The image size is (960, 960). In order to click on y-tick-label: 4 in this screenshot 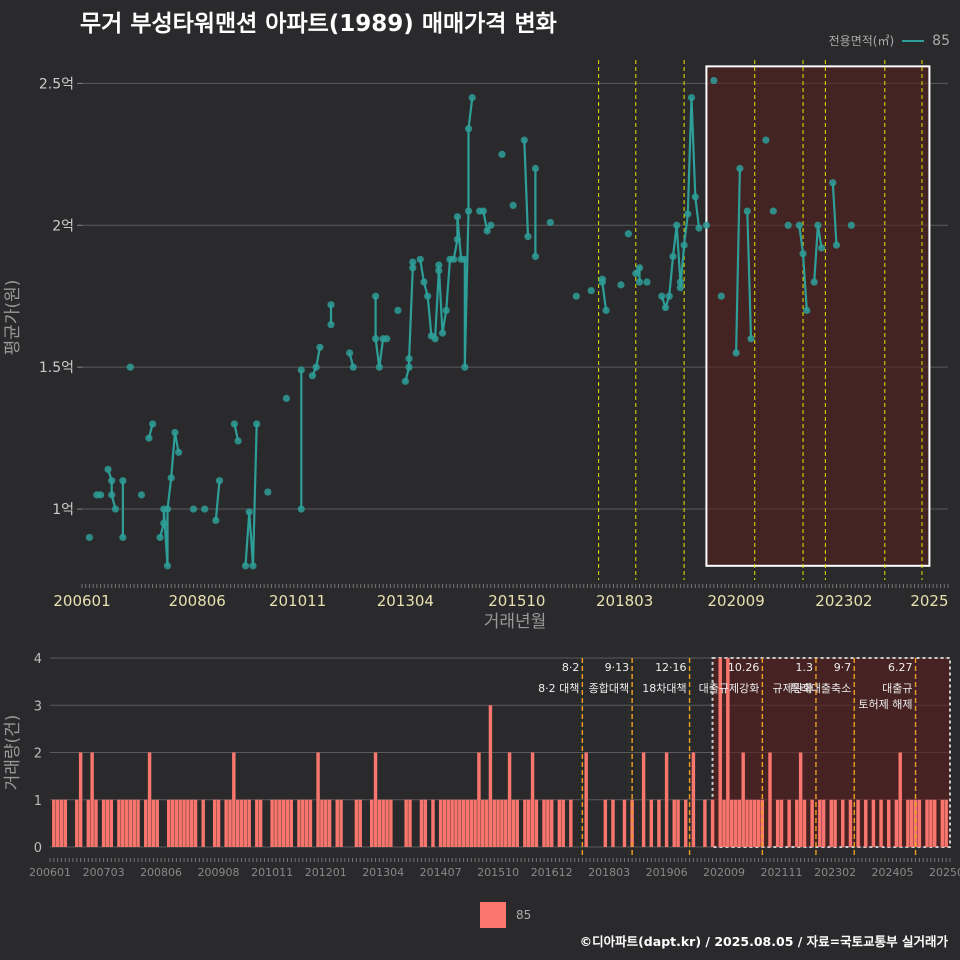, I will do `click(38, 659)`.